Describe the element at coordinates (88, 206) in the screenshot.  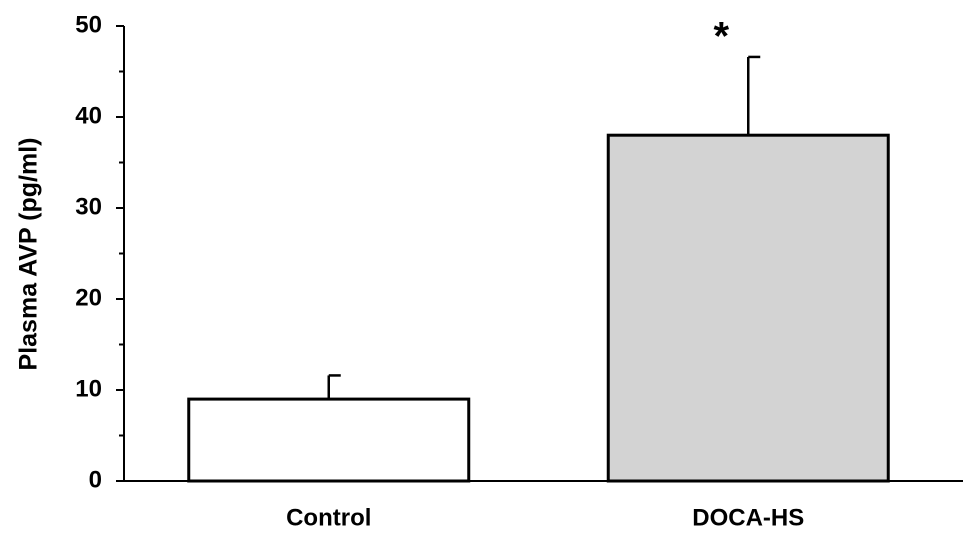
I see `y-tick-label: 30` at that location.